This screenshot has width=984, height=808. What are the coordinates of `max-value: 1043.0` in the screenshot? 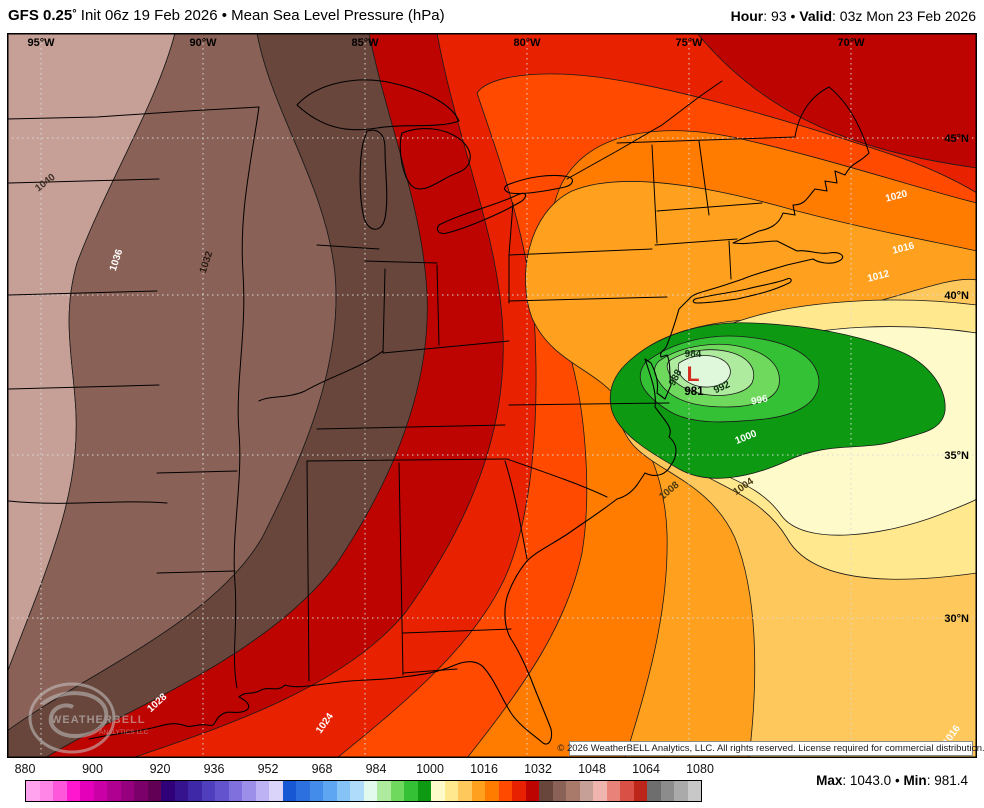 It's located at (870, 780).